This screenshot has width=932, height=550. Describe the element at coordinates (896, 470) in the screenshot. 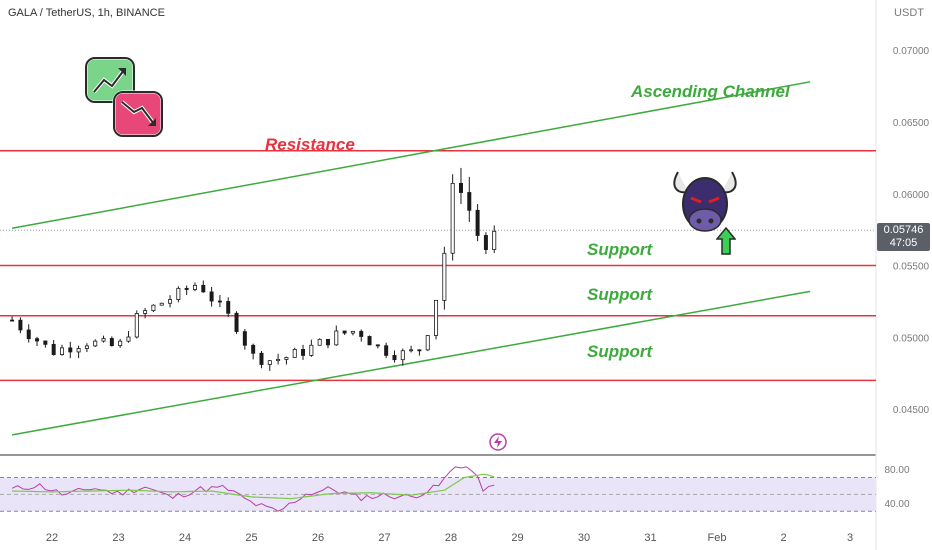

I see `rsi-tick-label: 80.00` at that location.